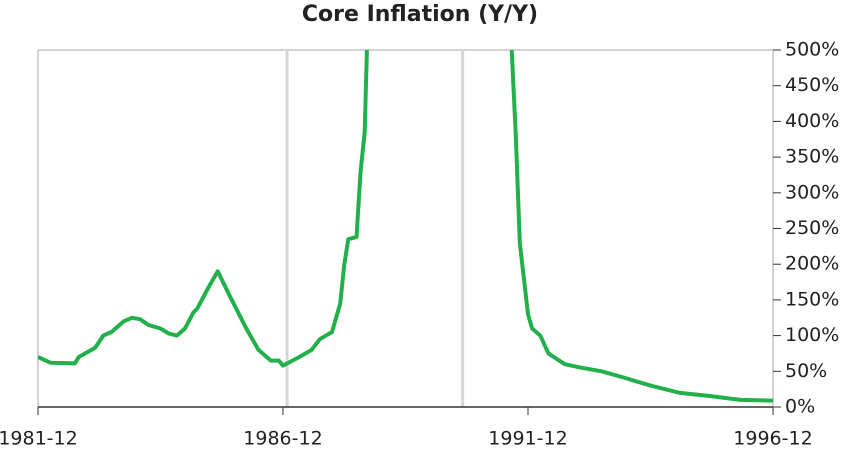 The height and width of the screenshot is (449, 865). Describe the element at coordinates (812, 50) in the screenshot. I see `y-tick-label: 500%` at that location.